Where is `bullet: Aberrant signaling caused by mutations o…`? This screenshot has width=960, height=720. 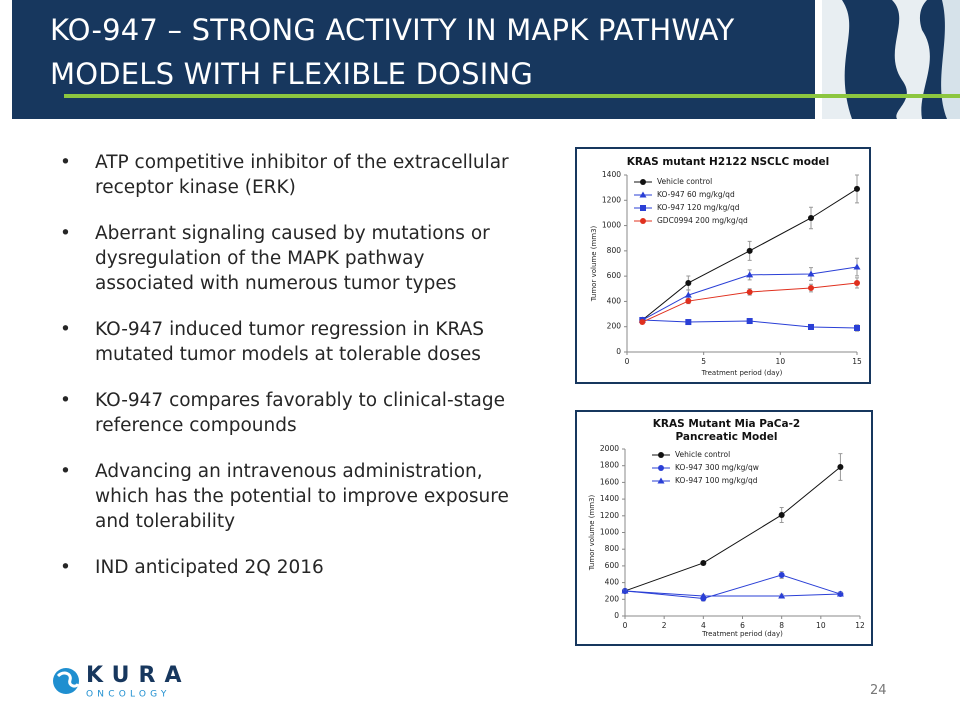 bullet: Aberrant signaling caused by mutations o… is located at coordinates (284, 258).